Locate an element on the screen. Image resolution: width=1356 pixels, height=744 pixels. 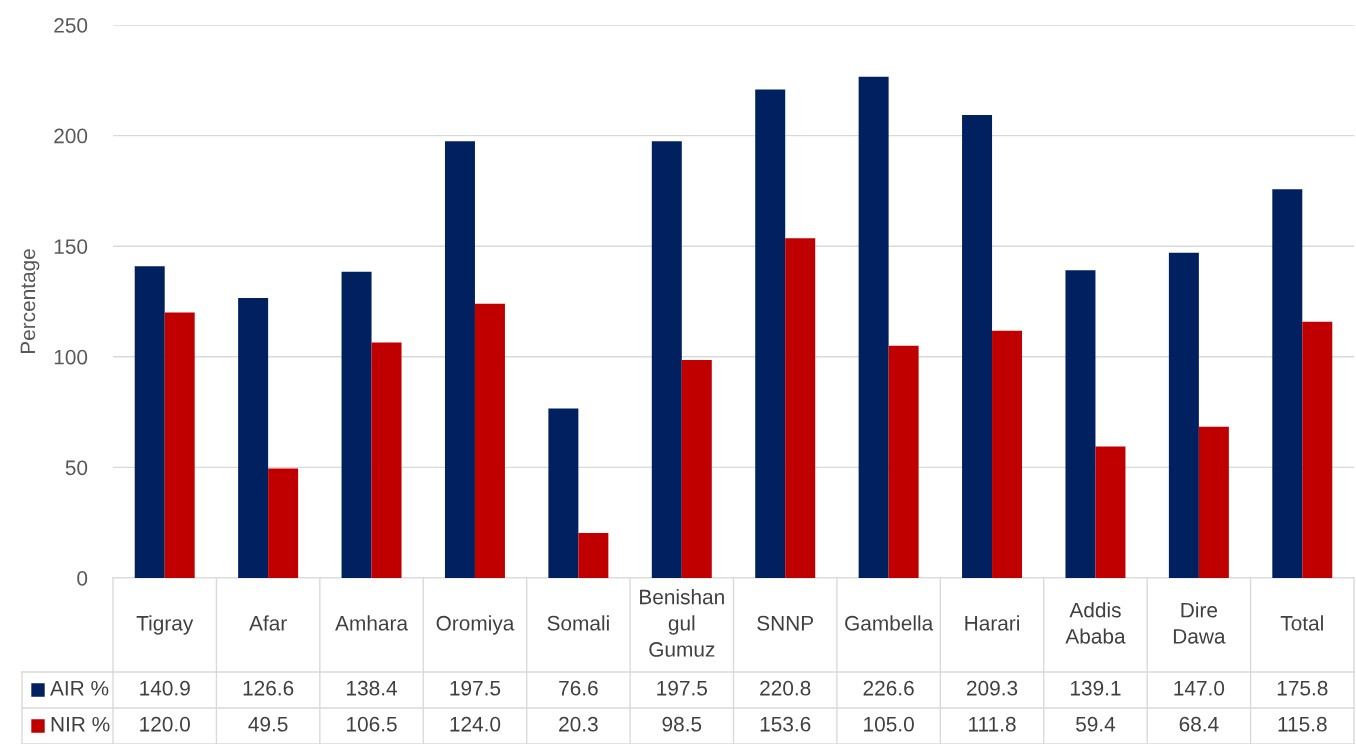
data-label: 226.6 is located at coordinates (888, 688).